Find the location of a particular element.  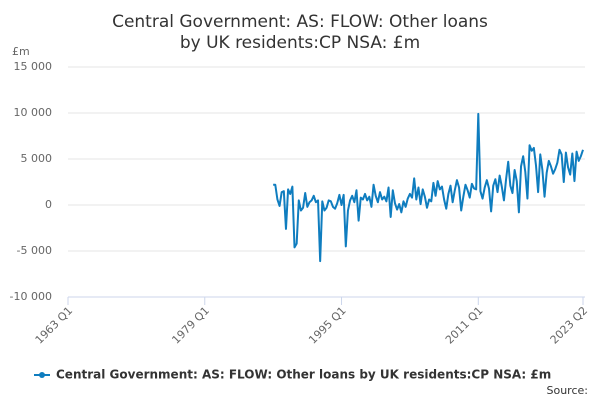

y-tick-label: -10 000 is located at coordinates (31, 296).